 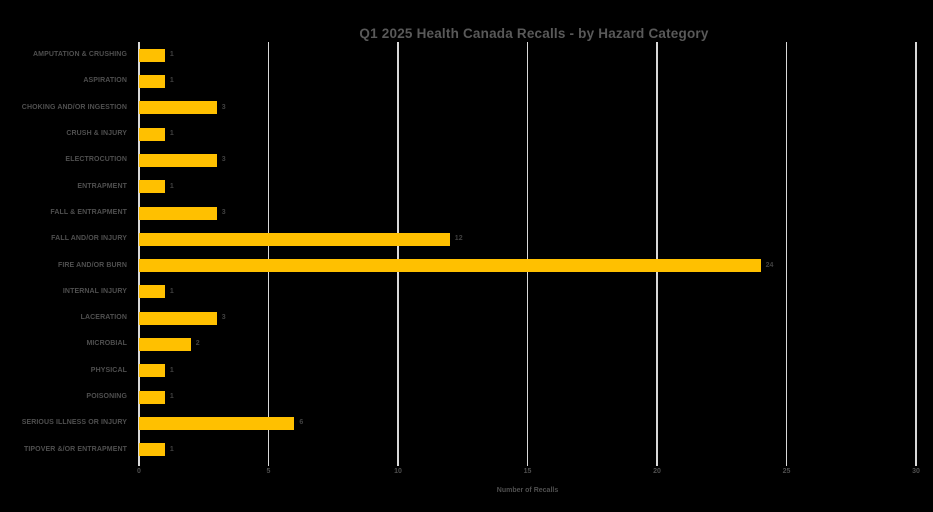 I want to click on x-tick-label: 0, so click(x=139, y=471).